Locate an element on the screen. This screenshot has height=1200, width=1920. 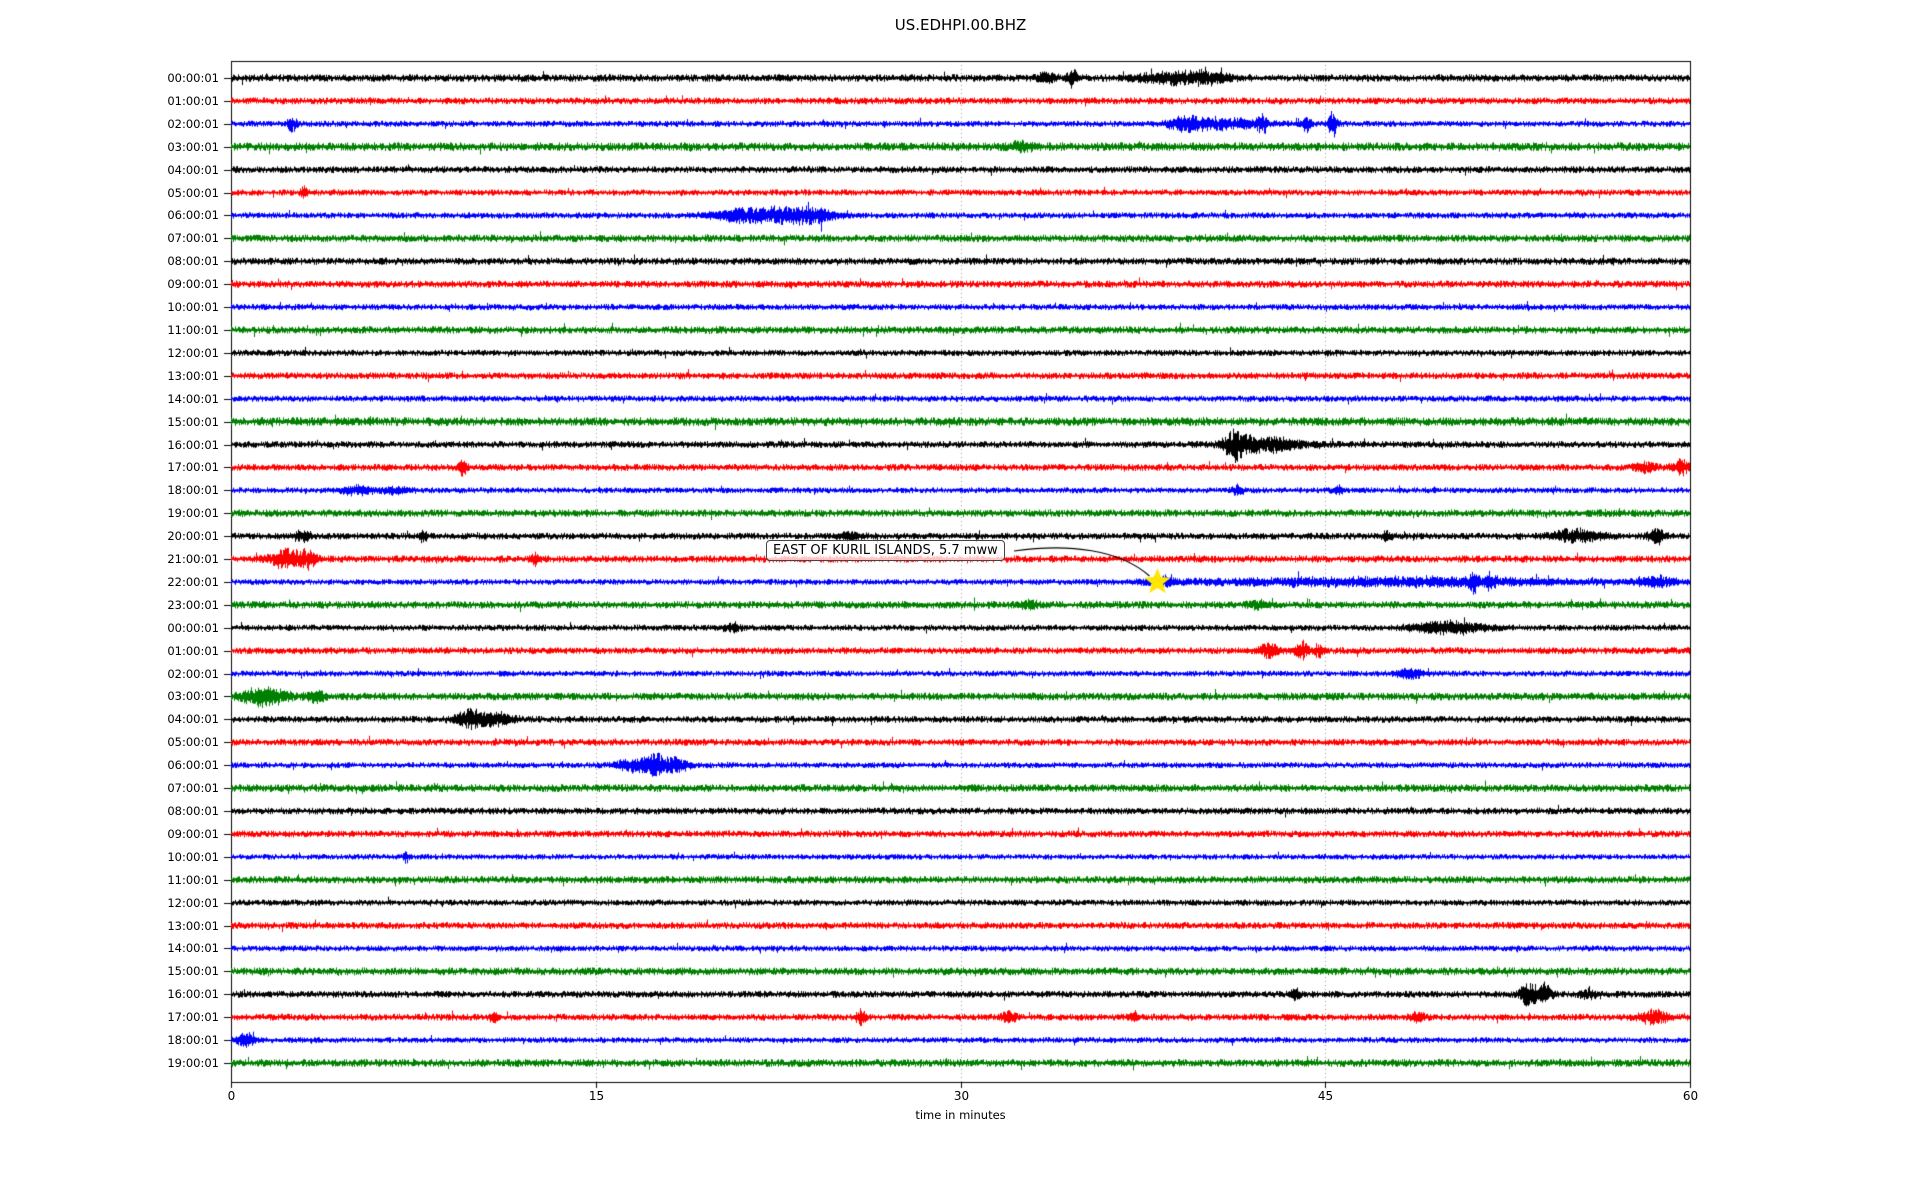
x-tick-label: 45 is located at coordinates (1325, 1096).